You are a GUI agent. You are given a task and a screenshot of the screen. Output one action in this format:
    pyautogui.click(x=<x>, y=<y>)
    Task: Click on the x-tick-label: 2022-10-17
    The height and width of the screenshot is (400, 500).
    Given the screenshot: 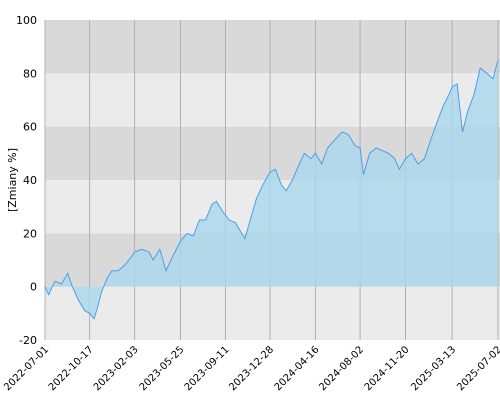 What is the action you would take?
    pyautogui.click(x=71, y=368)
    